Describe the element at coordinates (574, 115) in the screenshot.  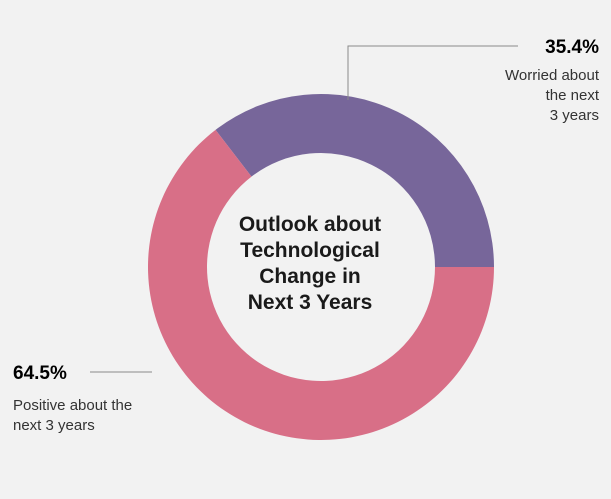
I see `worried-description-line-3: 3 years` at that location.